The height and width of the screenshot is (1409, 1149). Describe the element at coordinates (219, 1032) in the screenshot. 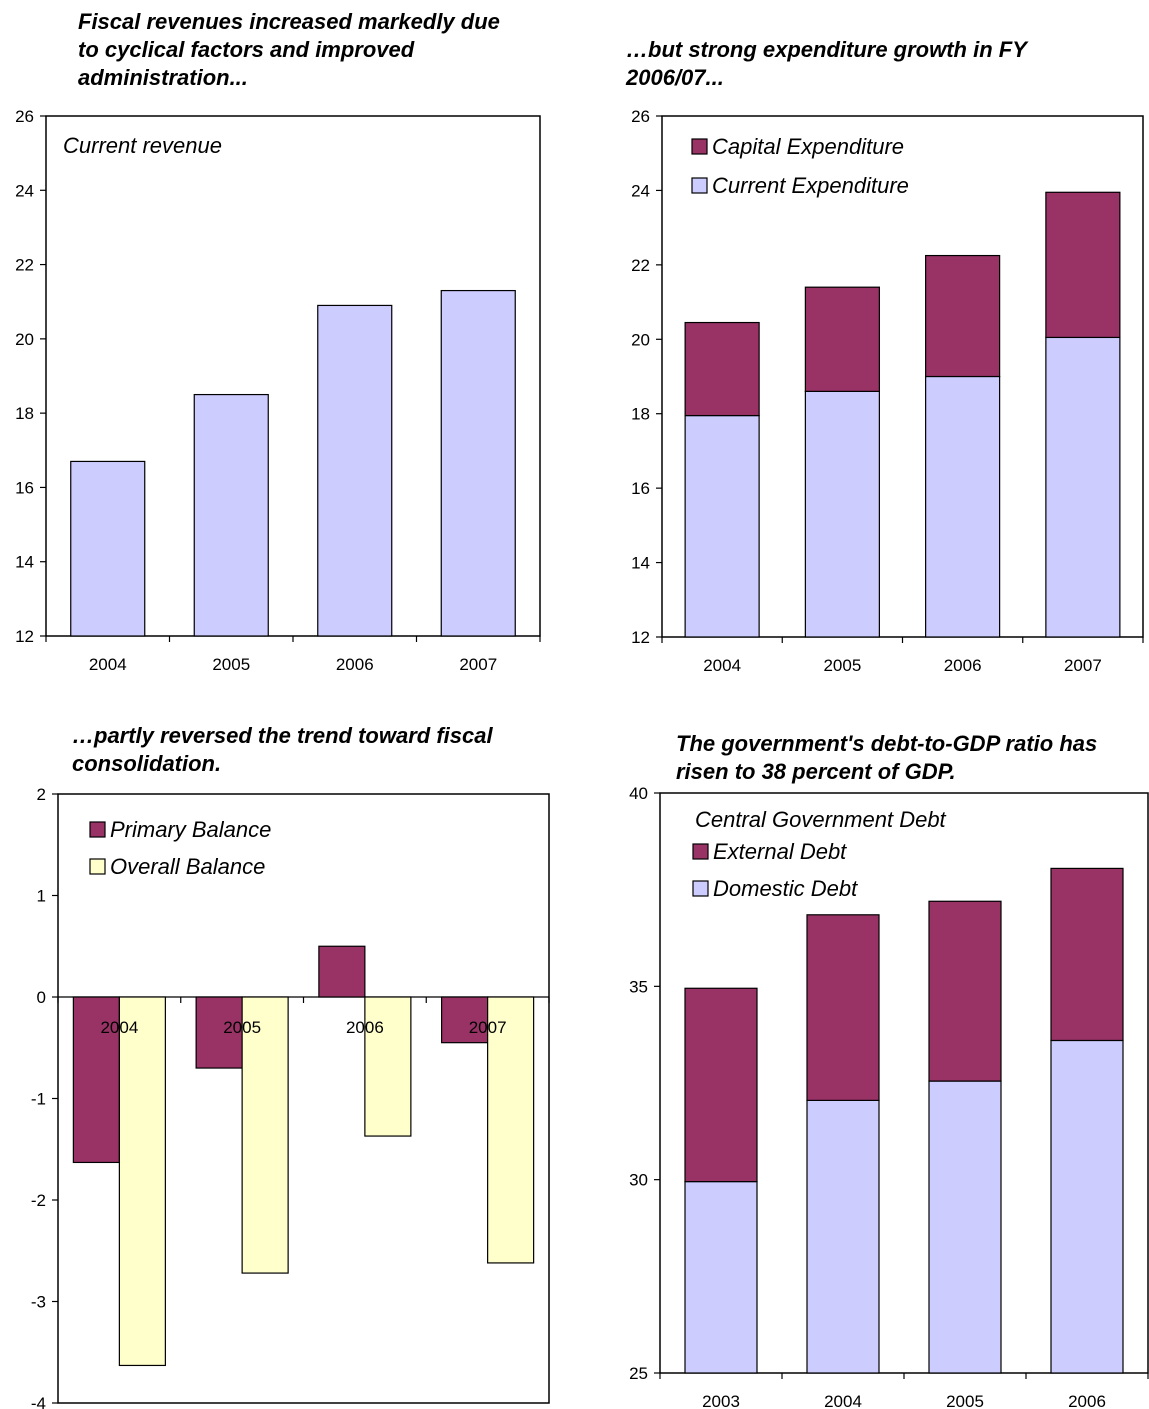

I see `bar-balance-0-2005` at that location.